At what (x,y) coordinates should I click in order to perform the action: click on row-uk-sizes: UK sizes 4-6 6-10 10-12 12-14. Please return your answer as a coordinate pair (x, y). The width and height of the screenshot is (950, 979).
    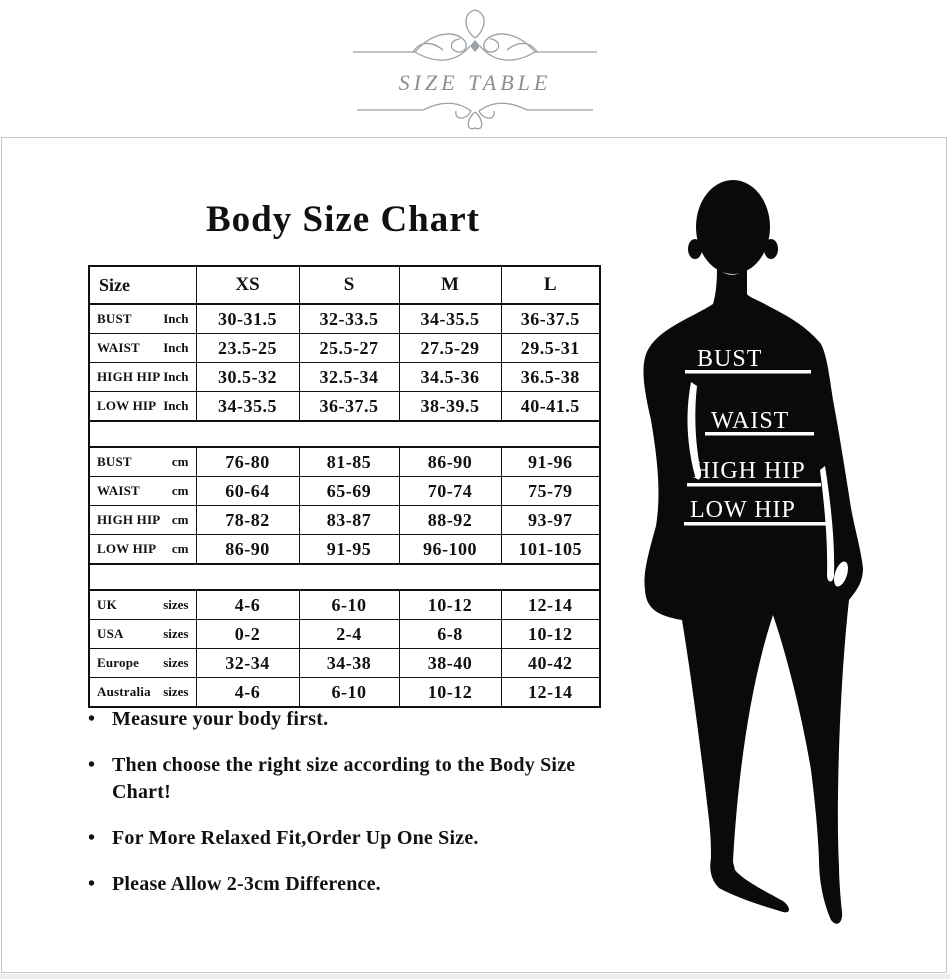
    Looking at the image, I should click on (344, 604).